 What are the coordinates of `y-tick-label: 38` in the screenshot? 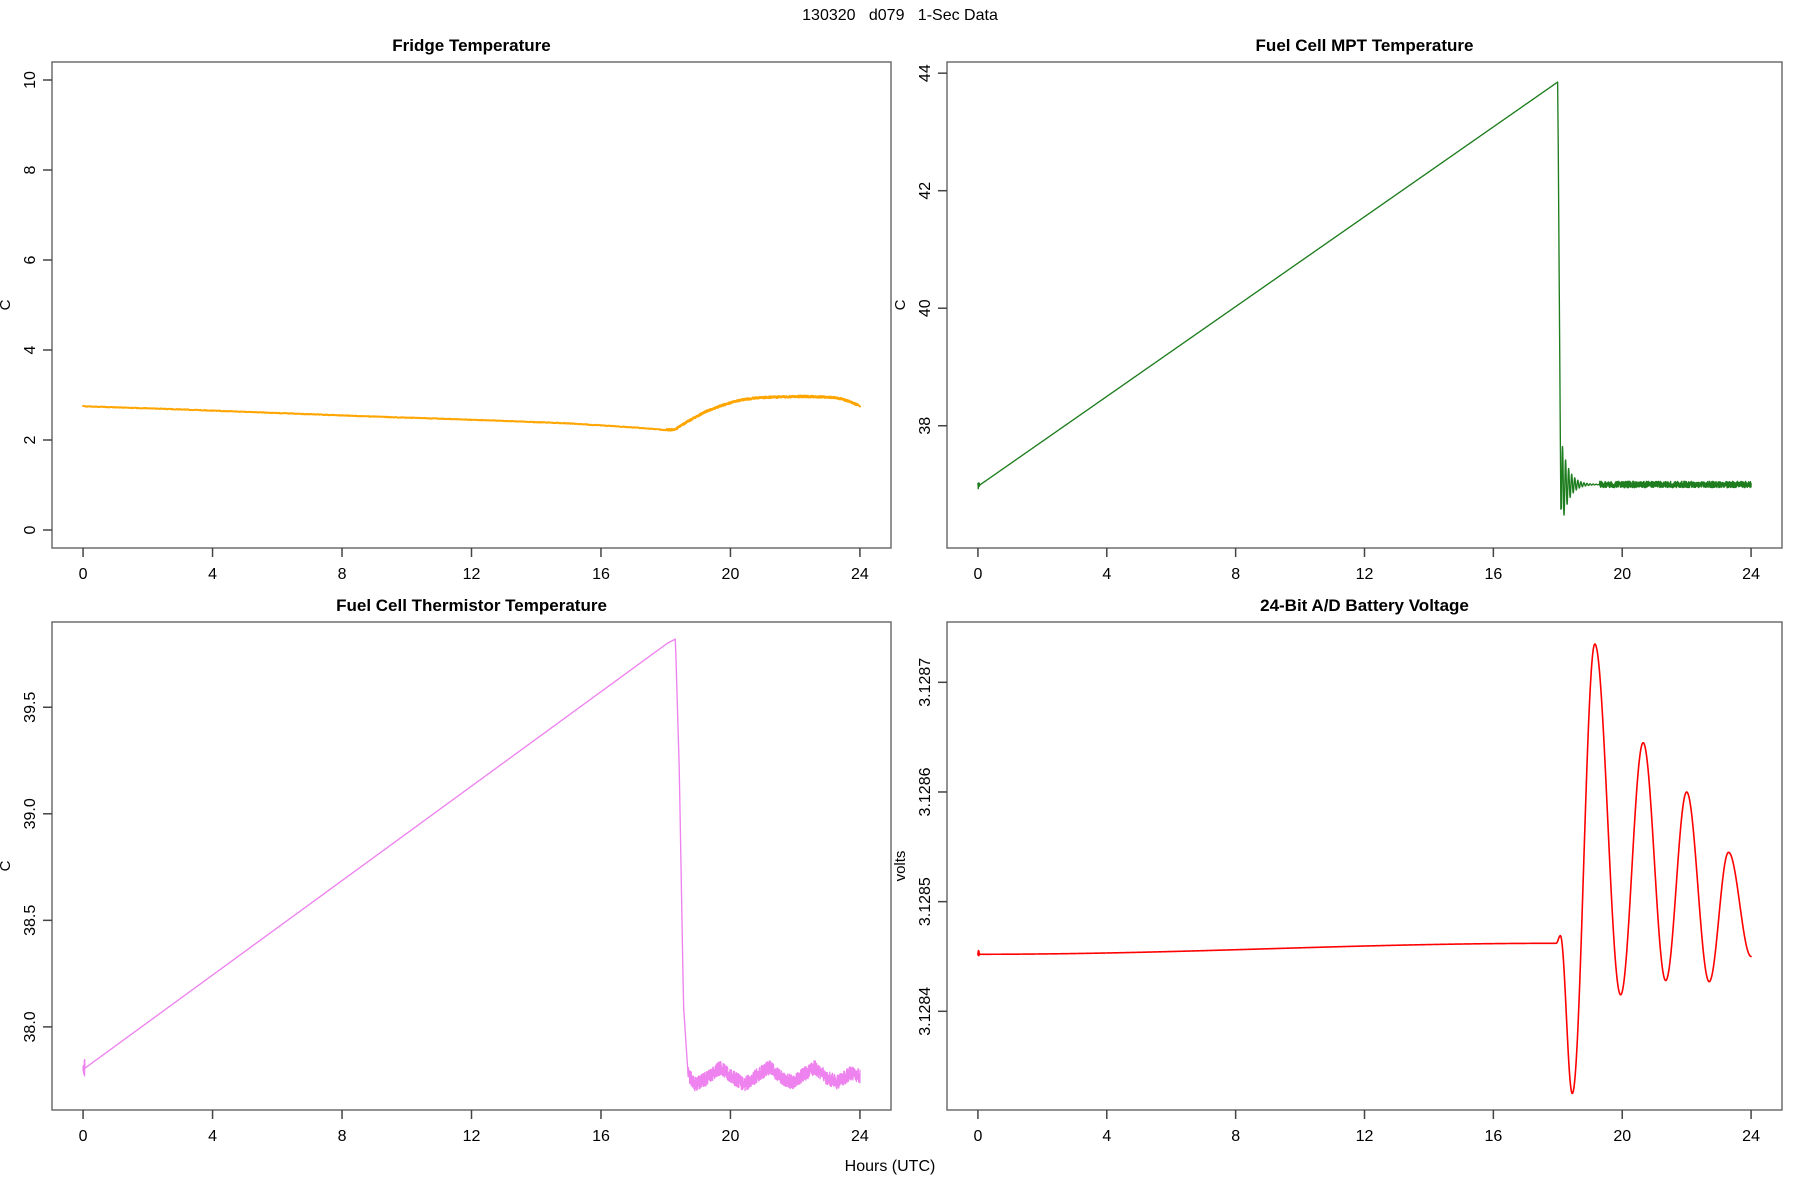 It's located at (925, 426).